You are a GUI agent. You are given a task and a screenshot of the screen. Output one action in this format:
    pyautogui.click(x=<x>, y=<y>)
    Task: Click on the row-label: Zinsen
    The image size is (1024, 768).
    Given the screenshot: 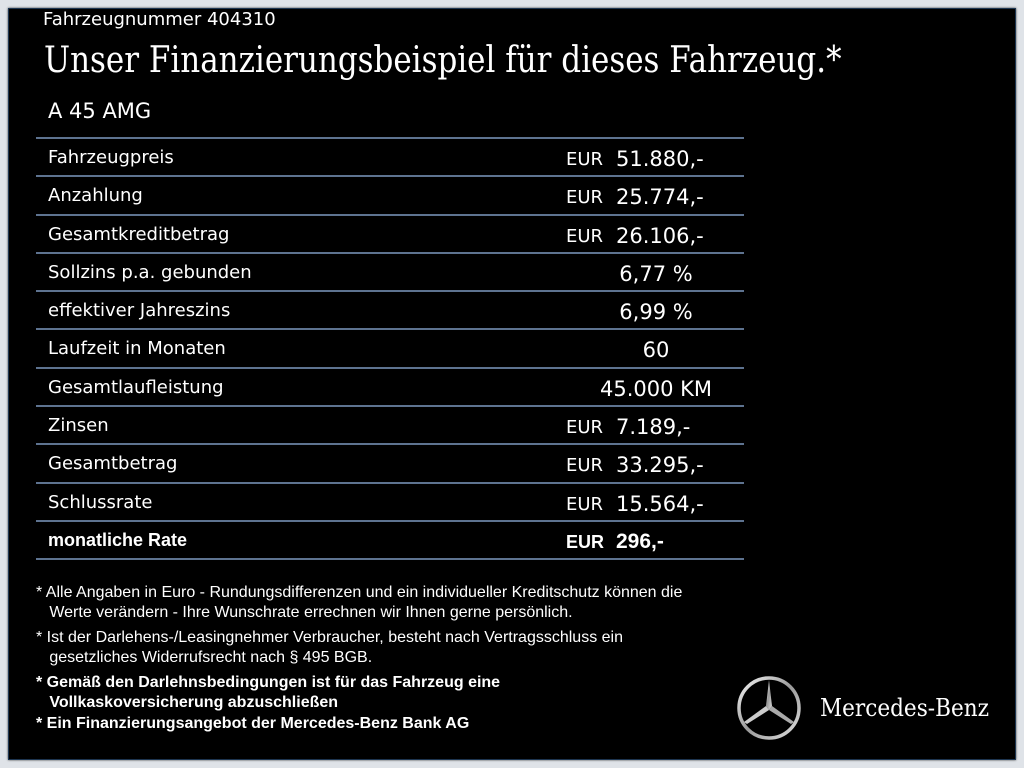 What is the action you would take?
    pyautogui.click(x=78, y=426)
    